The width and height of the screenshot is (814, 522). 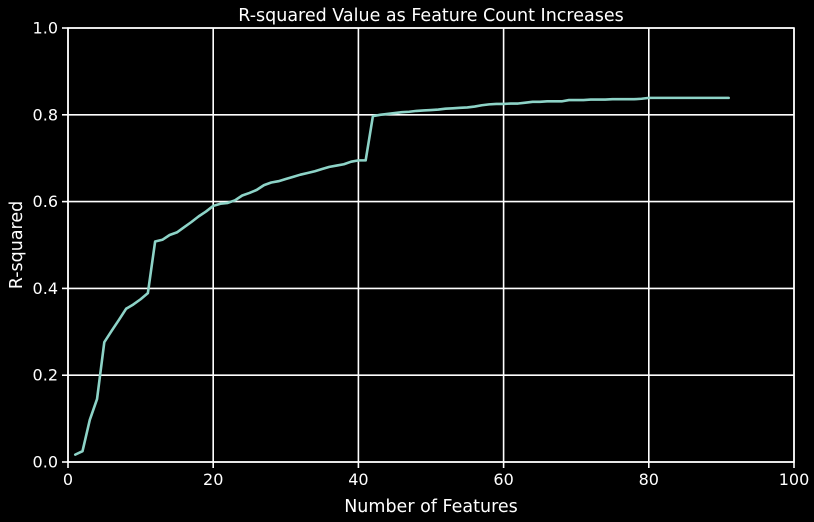 What do you see at coordinates (794, 479) in the screenshot?
I see `x-tick-label: 100` at bounding box center [794, 479].